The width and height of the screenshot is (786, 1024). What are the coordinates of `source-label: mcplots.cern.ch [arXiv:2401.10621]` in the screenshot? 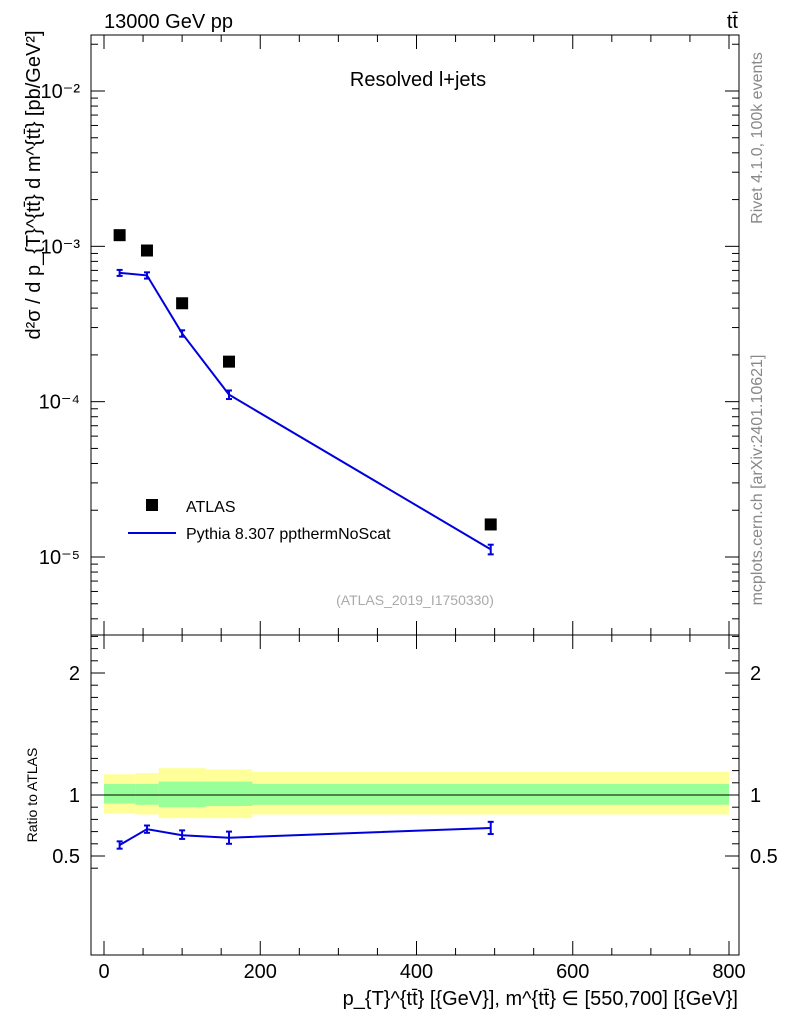 It's located at (757, 480).